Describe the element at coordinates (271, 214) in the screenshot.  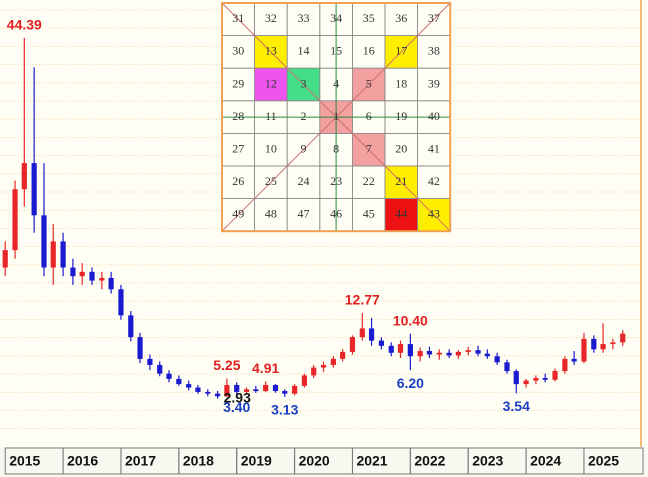
I see `gann-number: 48` at that location.